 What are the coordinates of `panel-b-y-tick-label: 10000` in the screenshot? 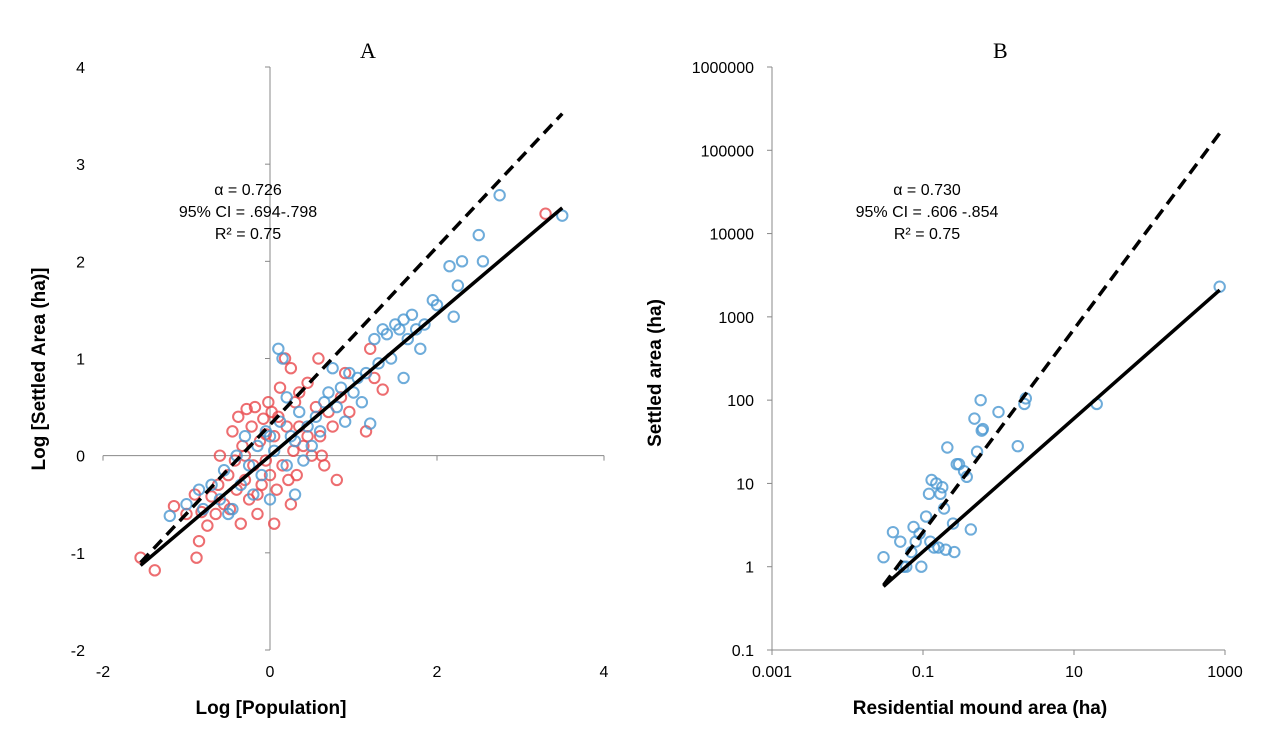 It's located at (732, 235).